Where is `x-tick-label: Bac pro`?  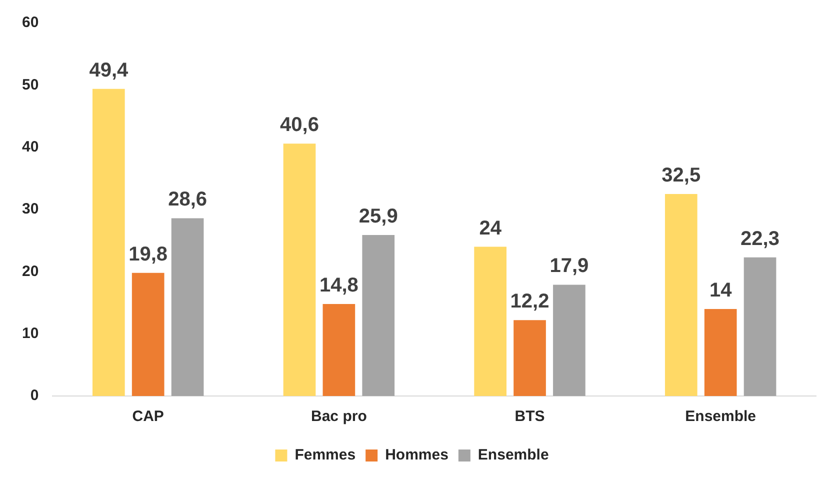
x-tick-label: Bac pro is located at coordinates (339, 417).